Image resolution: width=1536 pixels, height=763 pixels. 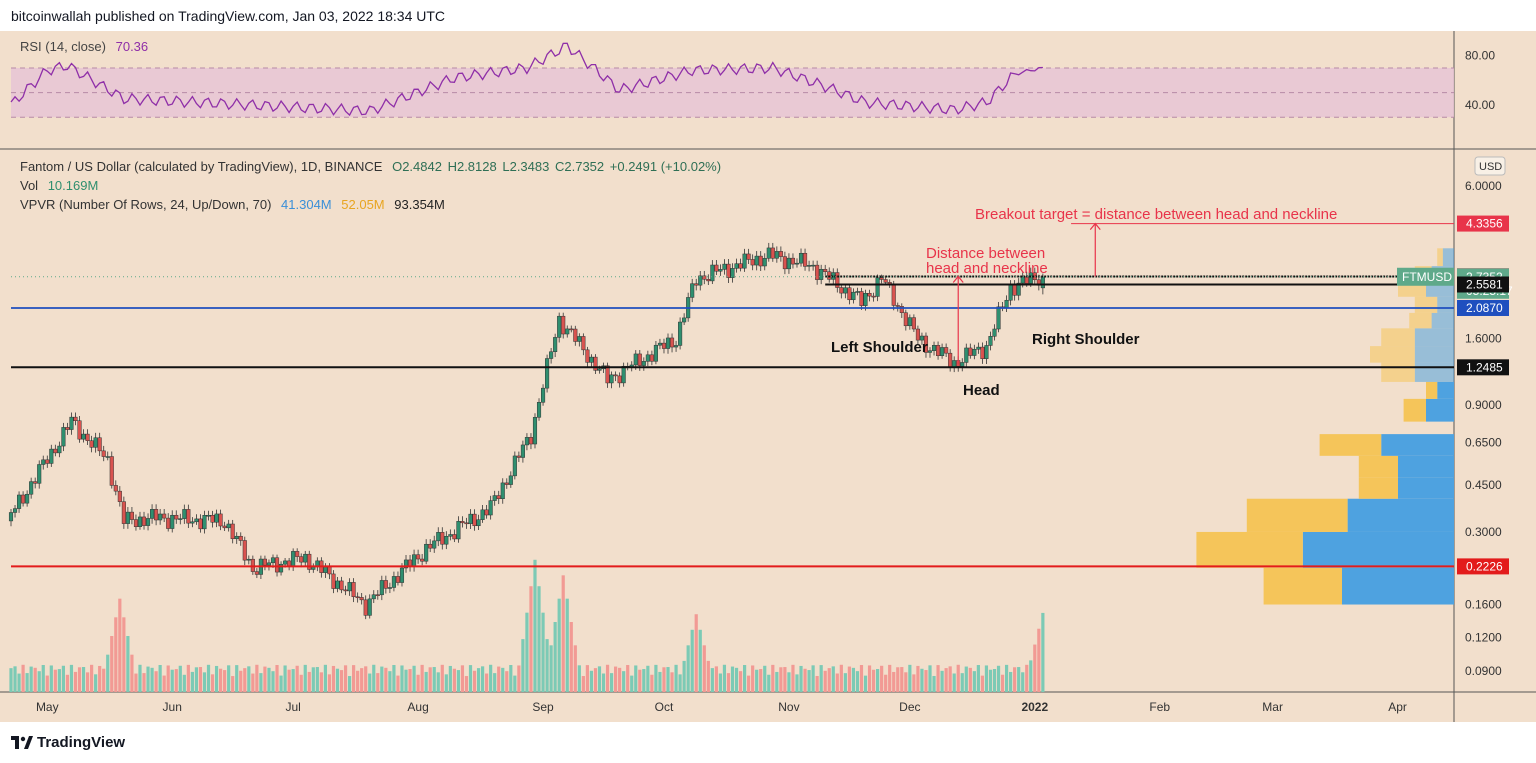 I want to click on tradingview-logo: TradingView, so click(x=68, y=742).